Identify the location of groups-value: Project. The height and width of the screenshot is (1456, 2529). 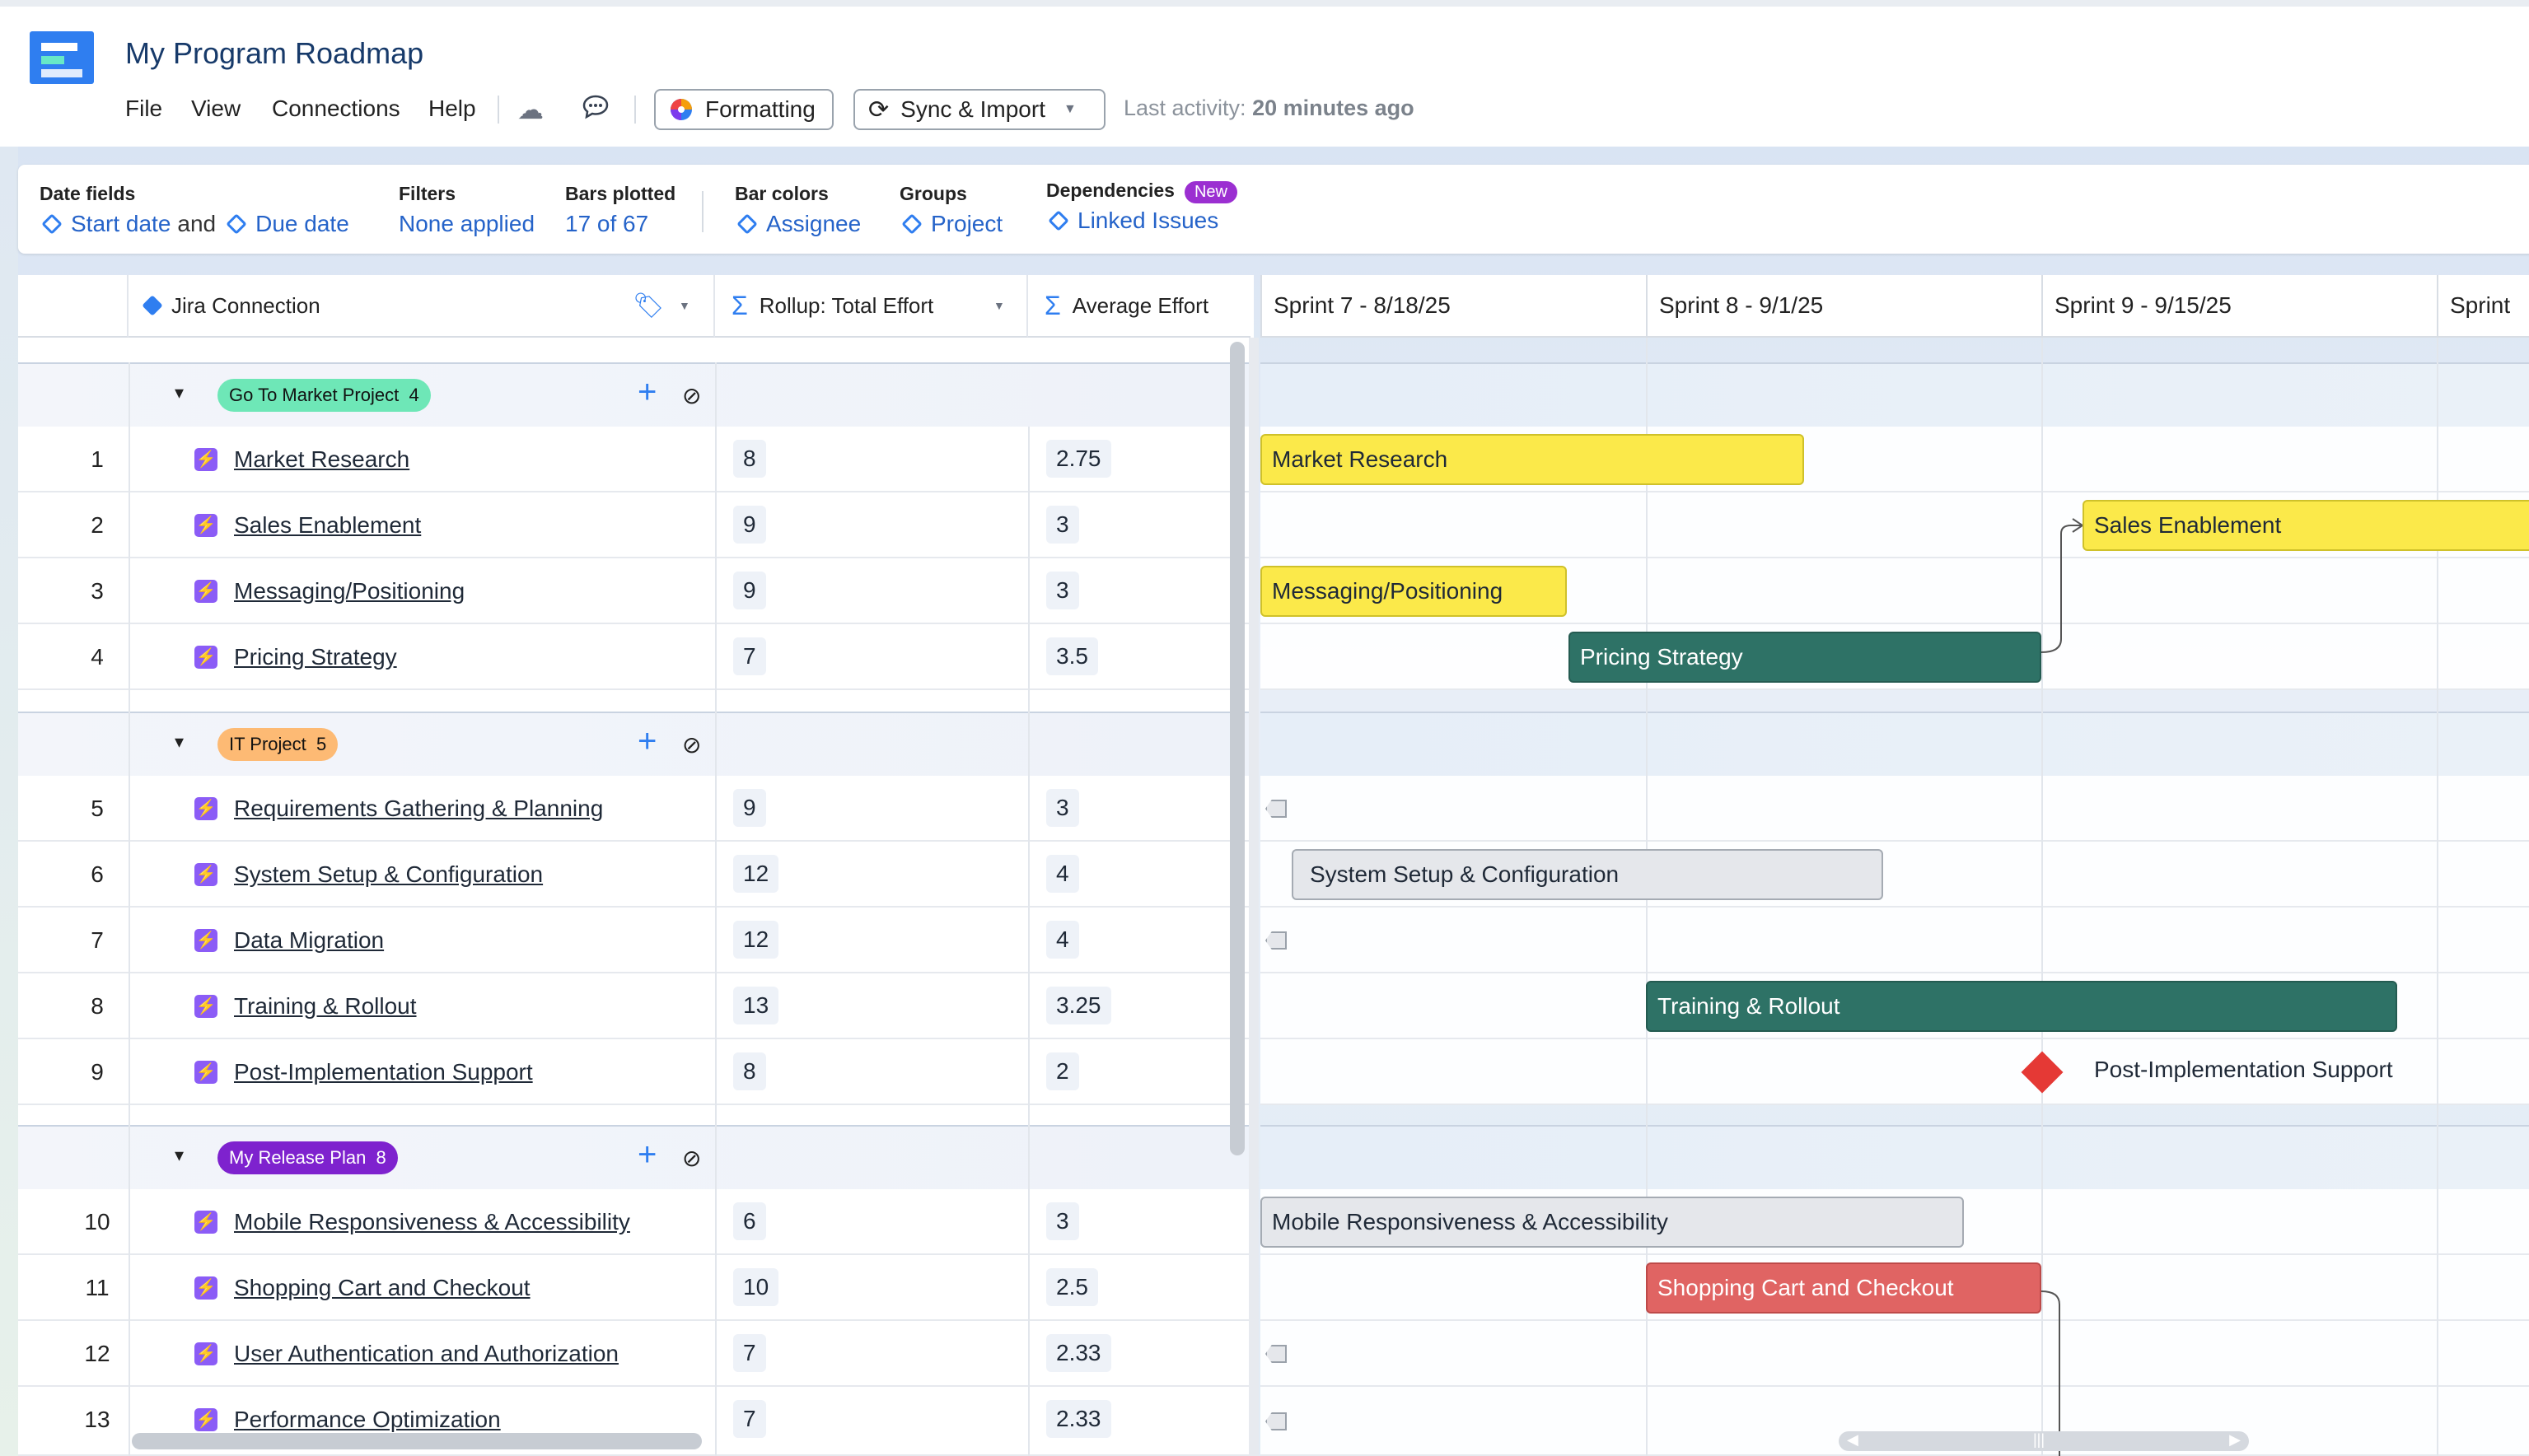
(967, 223).